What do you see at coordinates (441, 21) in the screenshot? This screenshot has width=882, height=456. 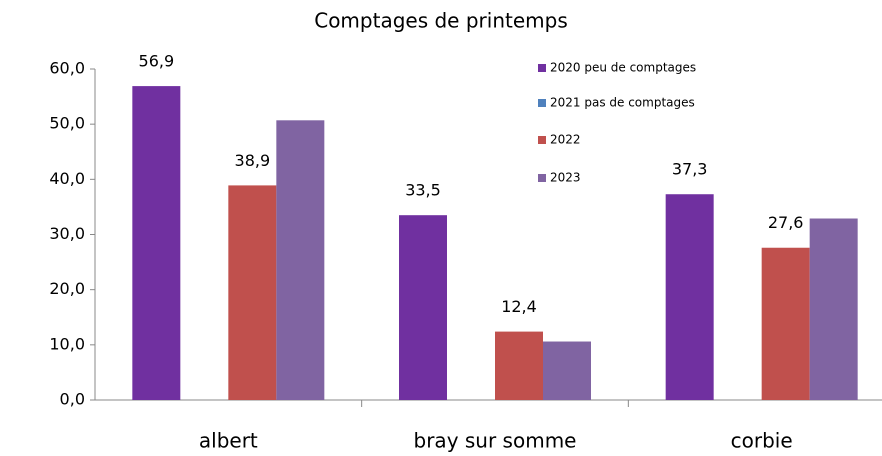 I see `chart-title: Comptages de printemps` at bounding box center [441, 21].